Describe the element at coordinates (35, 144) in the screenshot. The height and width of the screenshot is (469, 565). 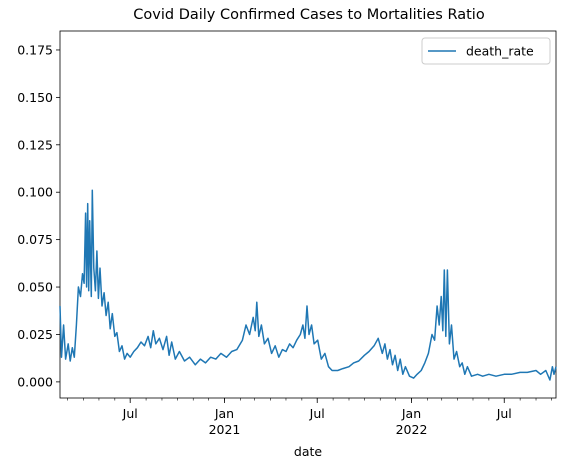
I see `y-tick-label: 0.125` at that location.